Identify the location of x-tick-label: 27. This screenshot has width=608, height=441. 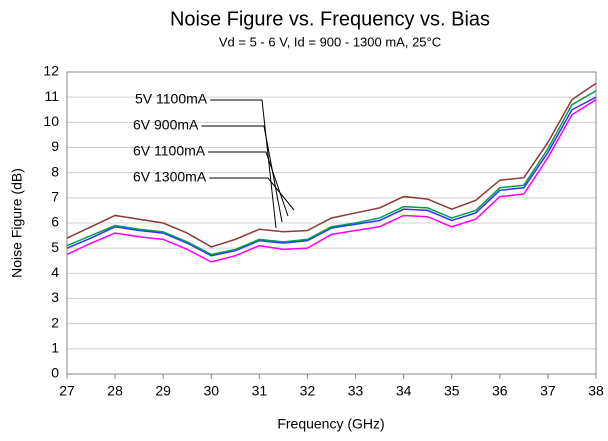
(67, 391).